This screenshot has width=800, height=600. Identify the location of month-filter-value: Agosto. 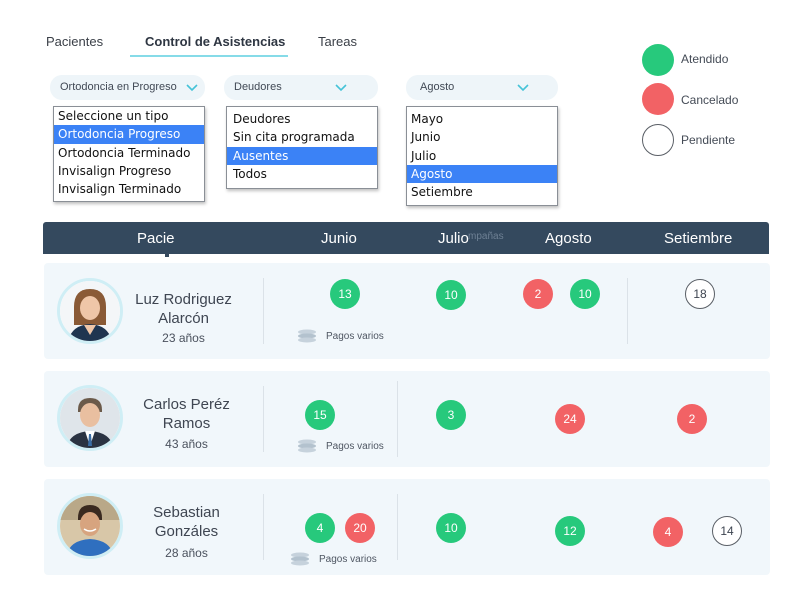
(437, 87).